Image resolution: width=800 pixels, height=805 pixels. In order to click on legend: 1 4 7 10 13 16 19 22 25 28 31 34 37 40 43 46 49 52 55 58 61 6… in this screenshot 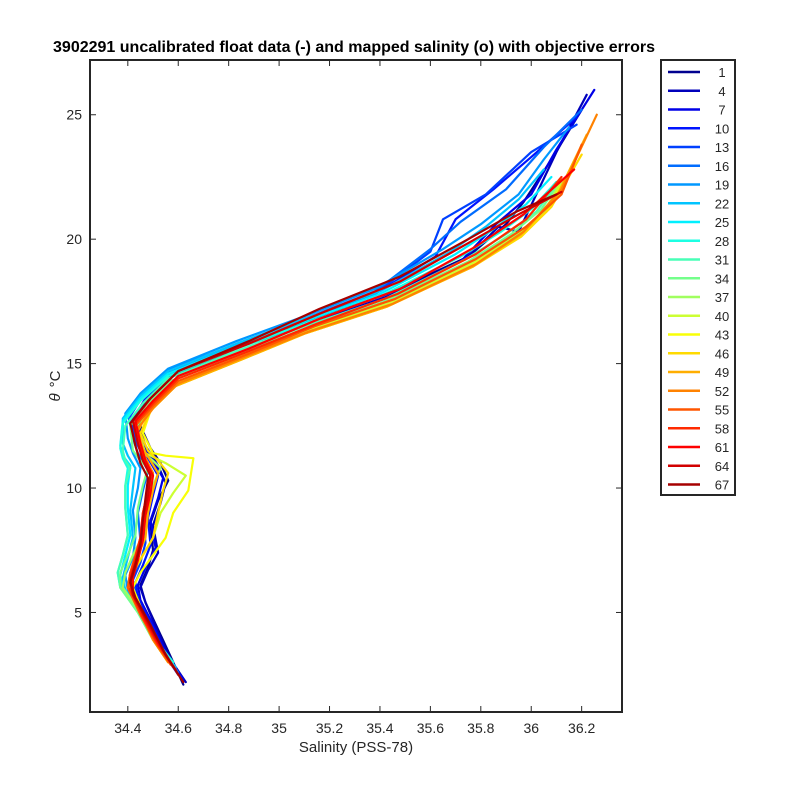, I will do `click(698, 277)`.